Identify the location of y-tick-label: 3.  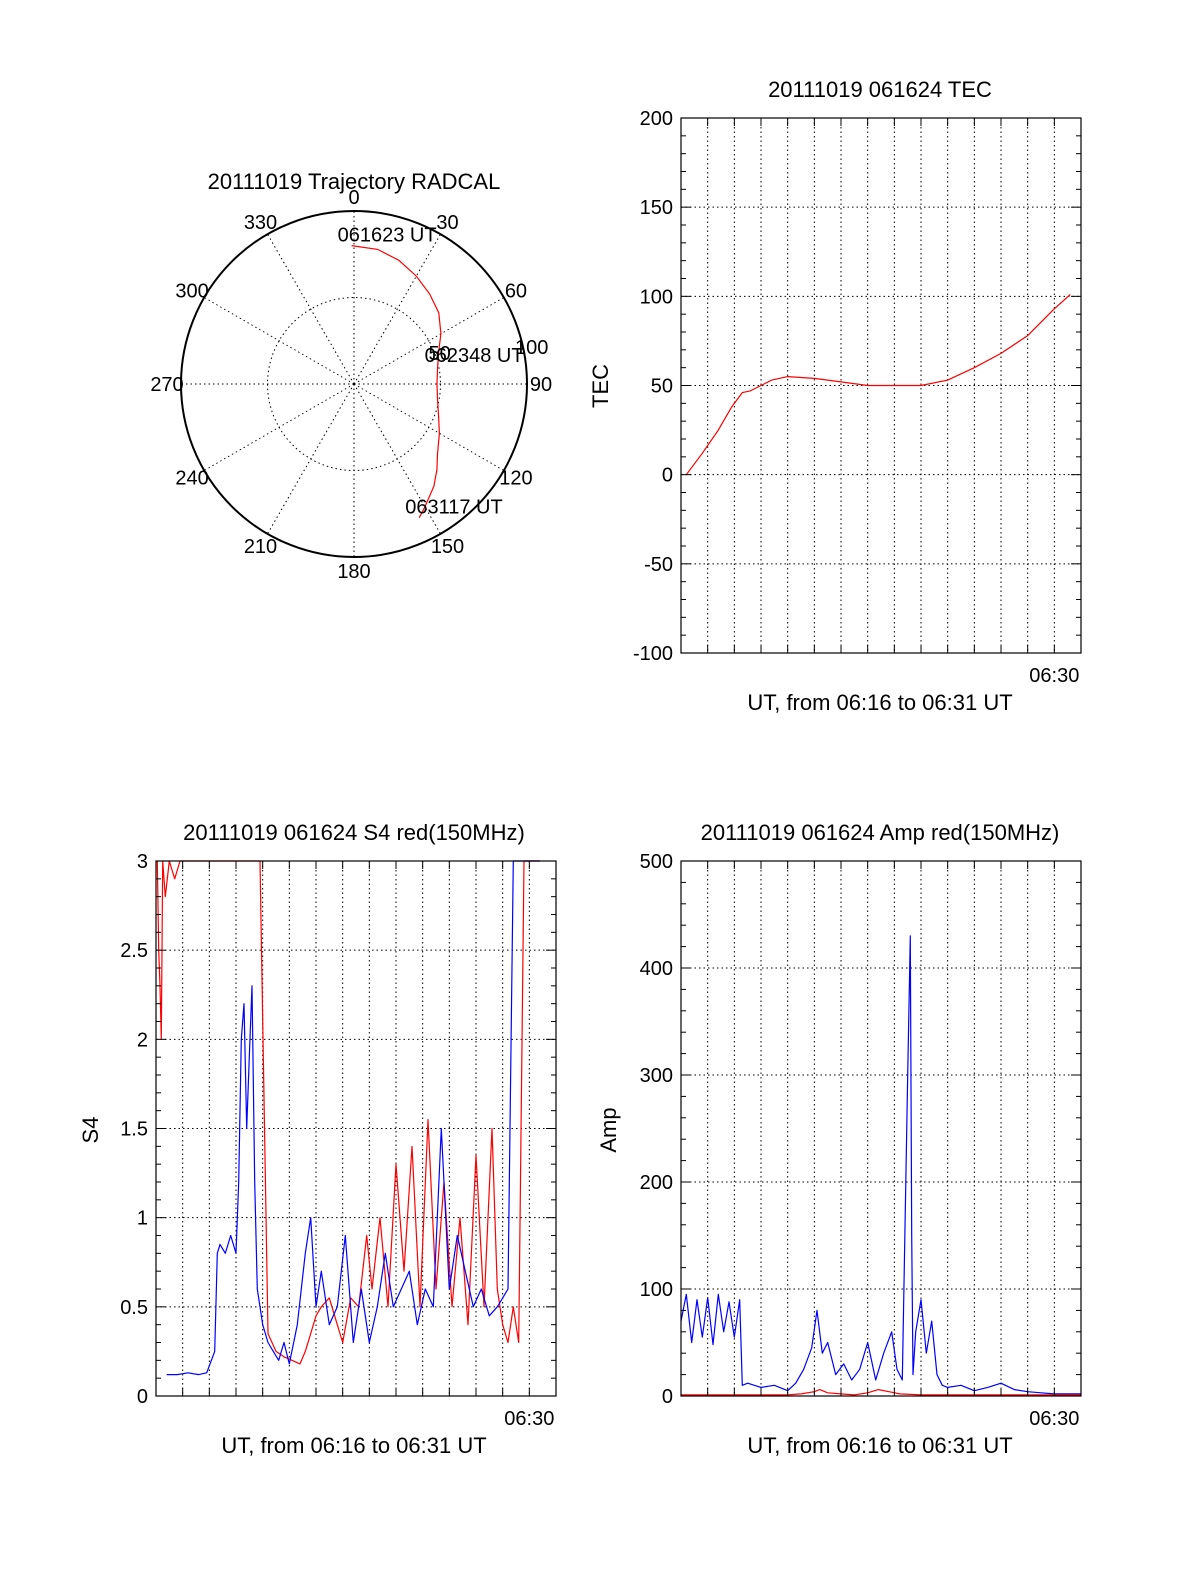
(142, 862).